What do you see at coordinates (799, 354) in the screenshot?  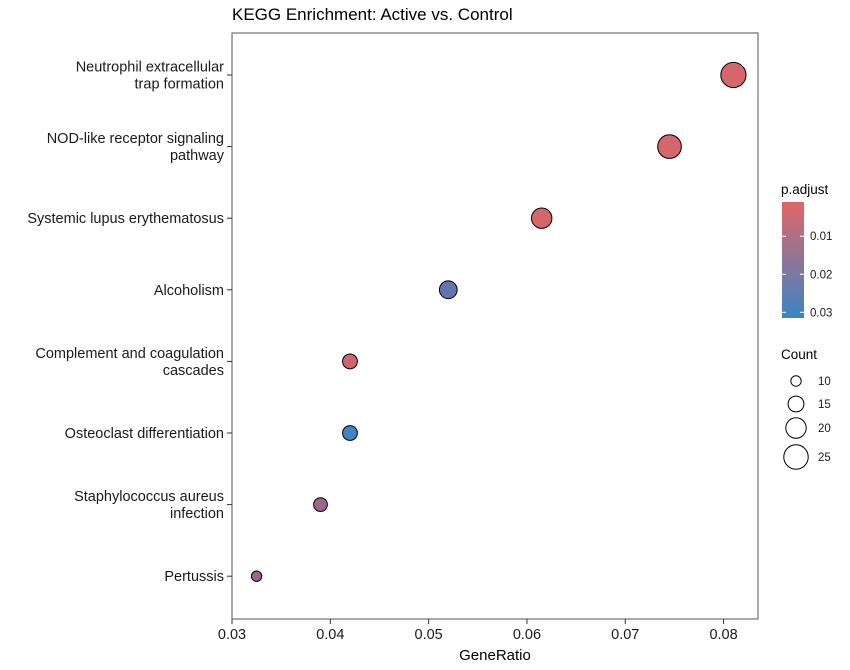 I see `size-legend-title: Count` at bounding box center [799, 354].